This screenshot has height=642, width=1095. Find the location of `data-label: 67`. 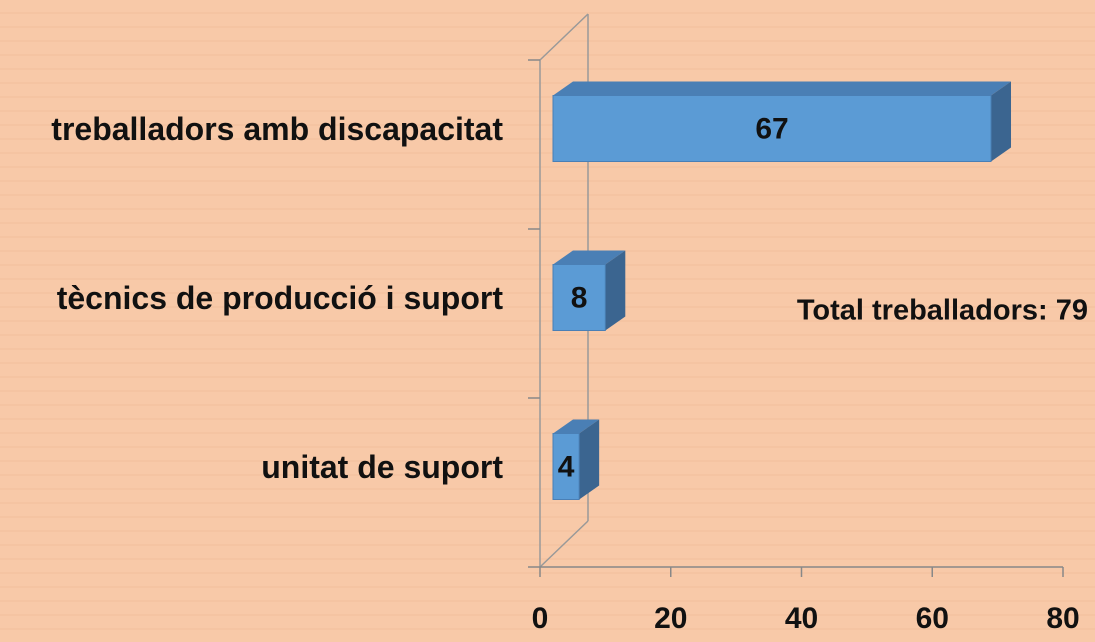

data-label: 67 is located at coordinates (771, 128).